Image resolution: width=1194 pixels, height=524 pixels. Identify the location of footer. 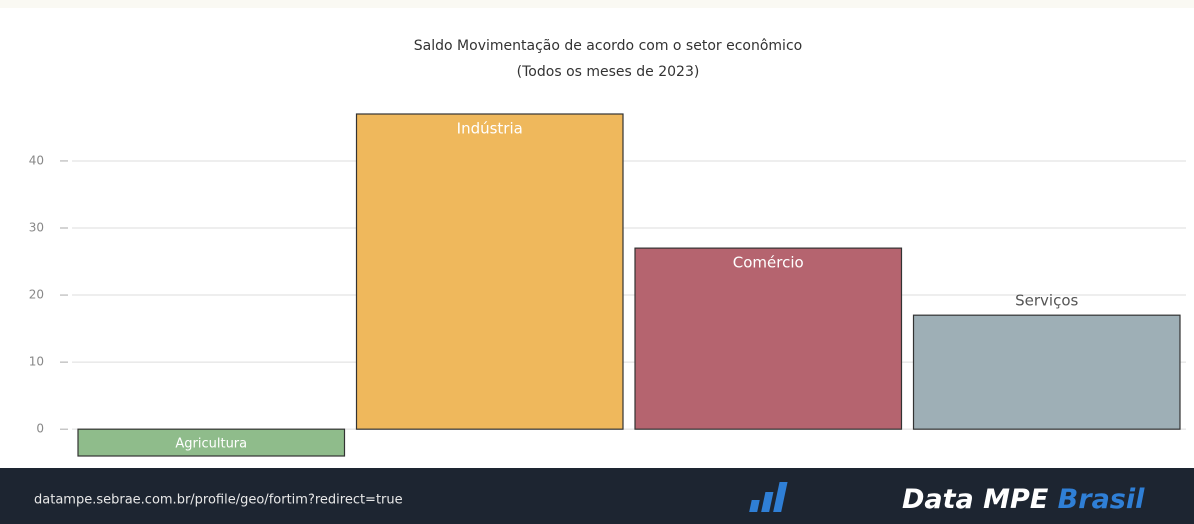
(597, 496).